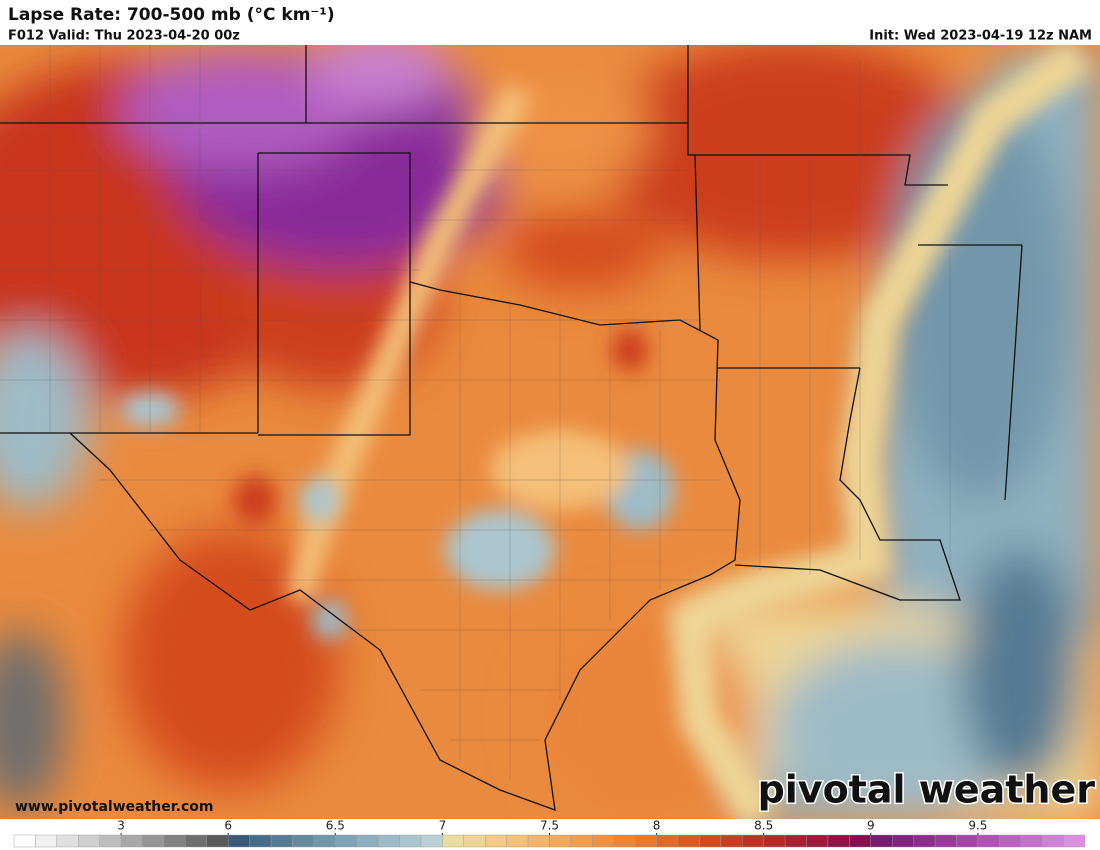 Image resolution: width=1100 pixels, height=850 pixels. I want to click on init-time: Init: Wed 2023-04-19 12z NAM, so click(980, 36).